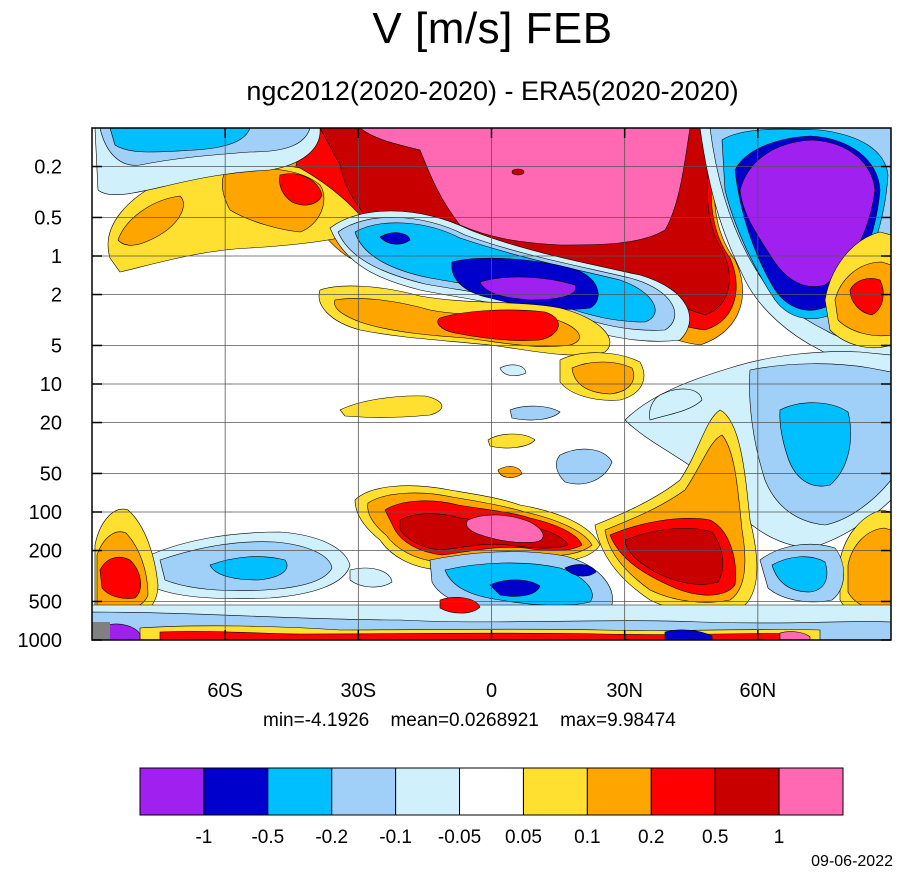  I want to click on chart-subtitle: ngc2012(2020-2020) - ERA5(2020-2020), so click(492, 91).